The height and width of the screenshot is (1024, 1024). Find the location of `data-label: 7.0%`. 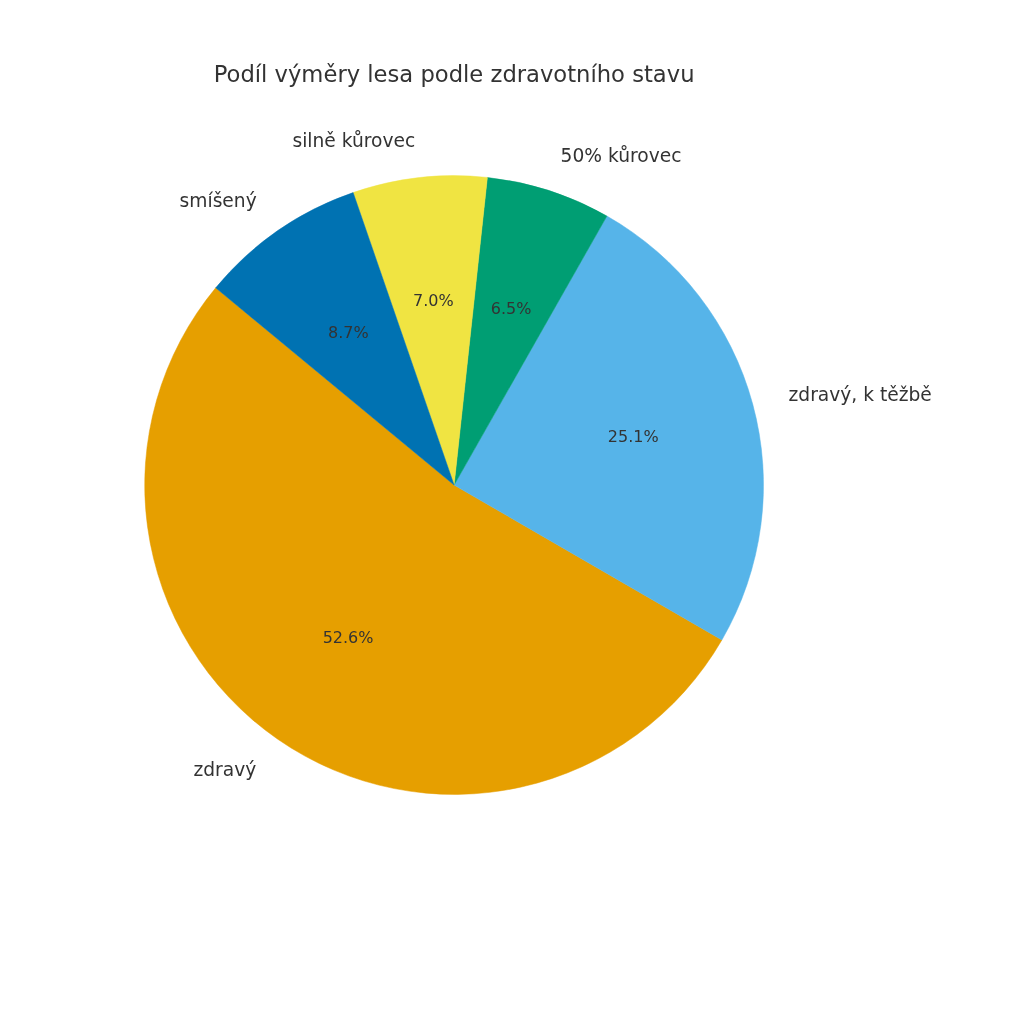

data-label: 7.0% is located at coordinates (433, 301).